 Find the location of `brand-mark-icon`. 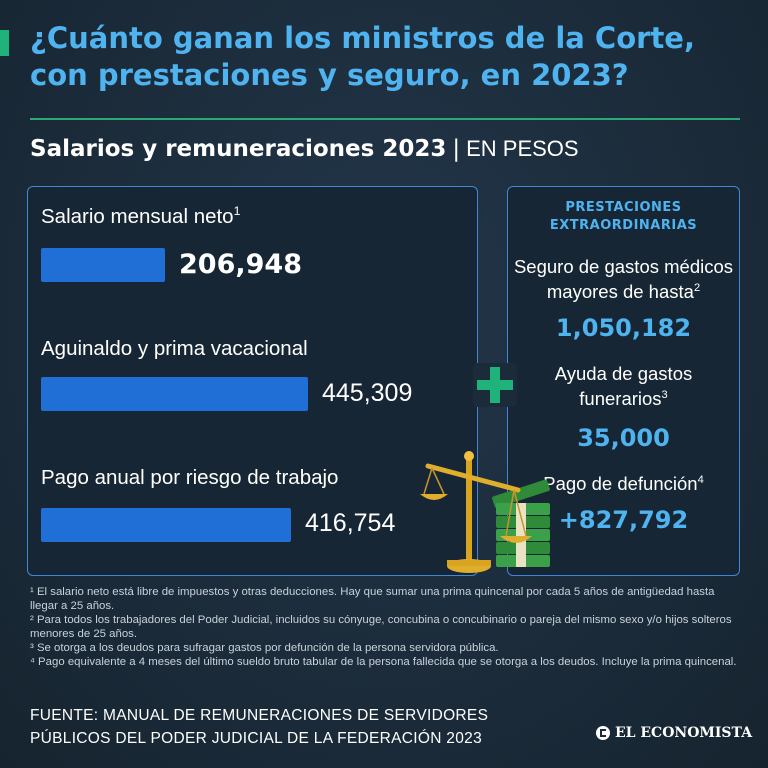

brand-mark-icon is located at coordinates (603, 733).